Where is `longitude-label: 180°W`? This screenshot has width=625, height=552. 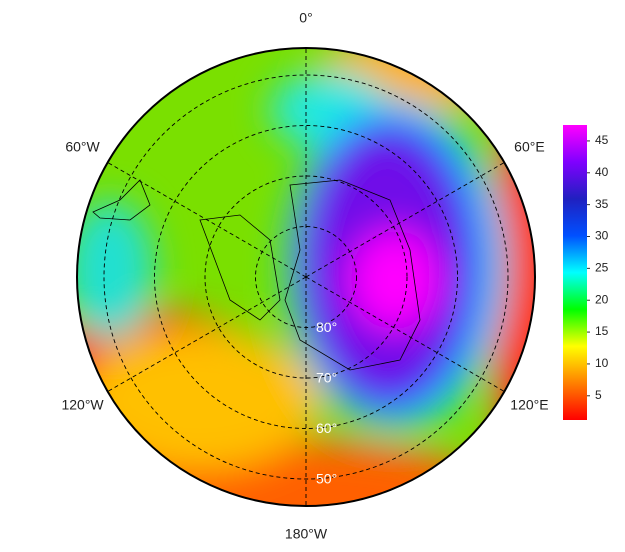 longitude-label: 180°W is located at coordinates (306, 534).